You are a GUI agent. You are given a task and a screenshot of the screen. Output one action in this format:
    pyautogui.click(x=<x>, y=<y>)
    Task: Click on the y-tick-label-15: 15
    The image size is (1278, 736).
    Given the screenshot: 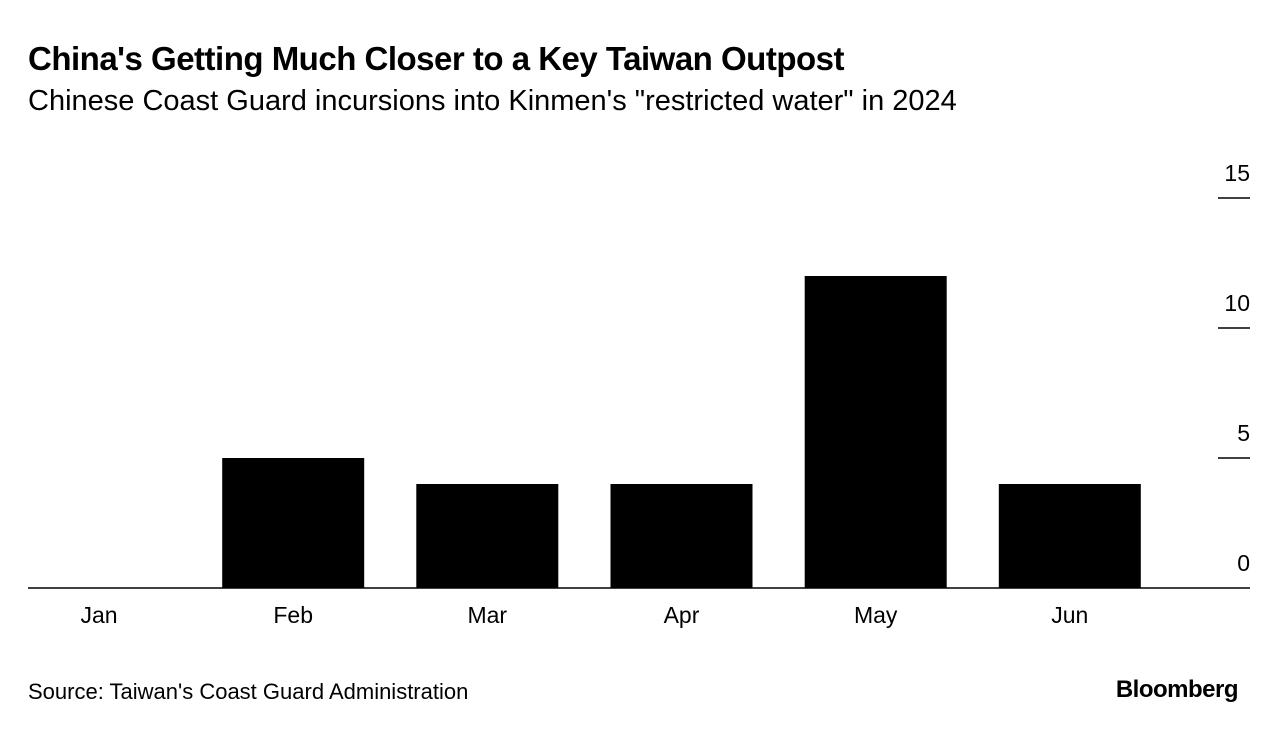 What is the action you would take?
    pyautogui.click(x=1237, y=173)
    